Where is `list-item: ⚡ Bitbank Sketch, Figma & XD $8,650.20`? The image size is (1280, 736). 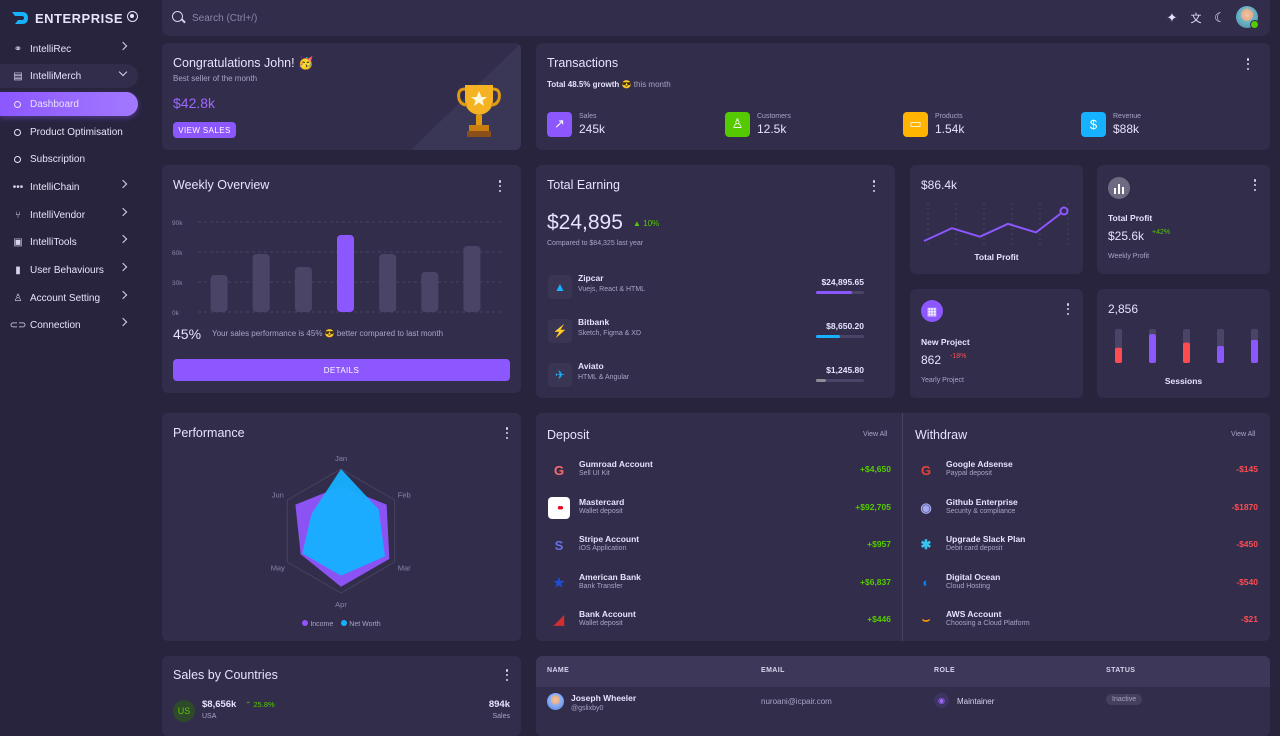
list-item: ⚡ Bitbank Sketch, Figma & XD $8,650.20 is located at coordinates (711, 332).